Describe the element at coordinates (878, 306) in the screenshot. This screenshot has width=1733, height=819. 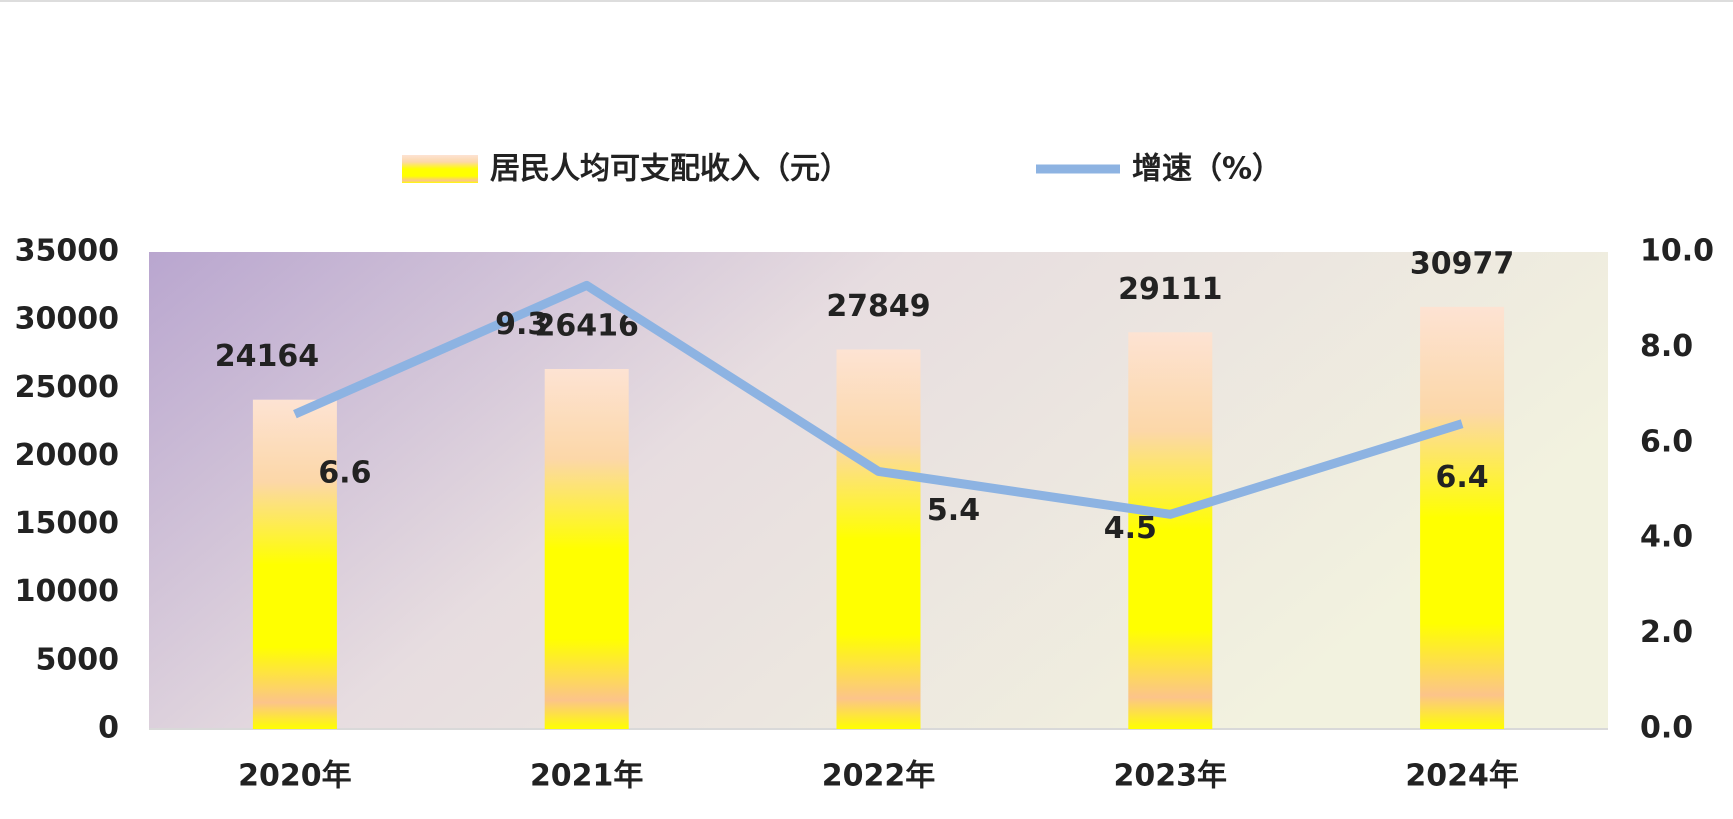
I see `bar-value-label: 27849` at that location.